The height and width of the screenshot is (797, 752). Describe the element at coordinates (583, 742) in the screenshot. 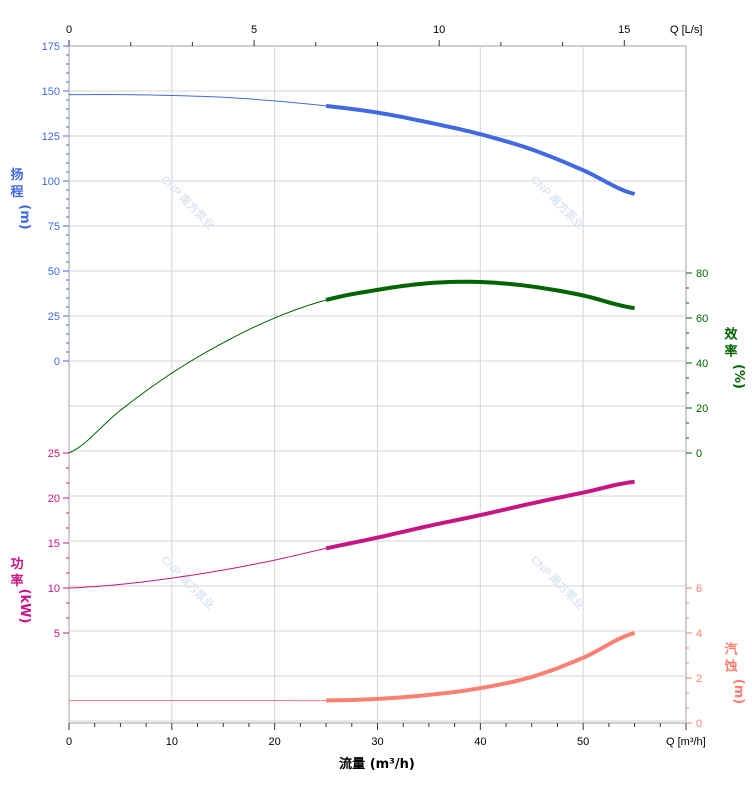

I see `x-tick-label: 50` at that location.